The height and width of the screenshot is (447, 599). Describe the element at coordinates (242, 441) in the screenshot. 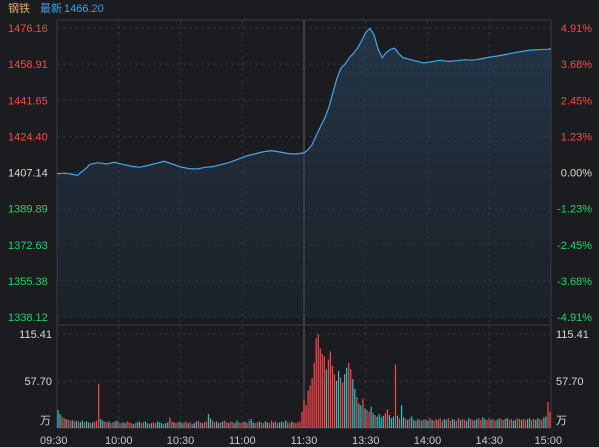

I see `time-tick: 11:00` at that location.